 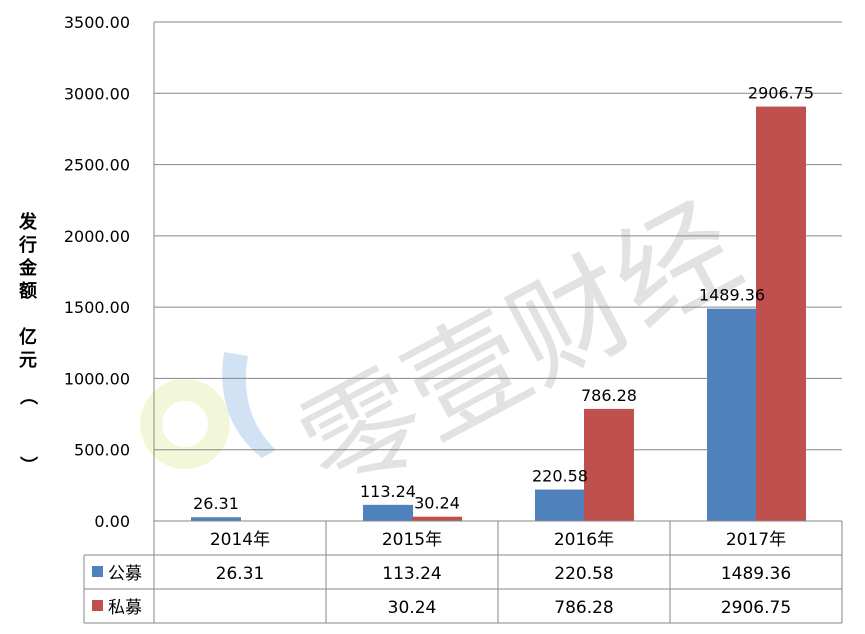 What do you see at coordinates (583, 574) in the screenshot?
I see `table-cell: 220.58` at bounding box center [583, 574].